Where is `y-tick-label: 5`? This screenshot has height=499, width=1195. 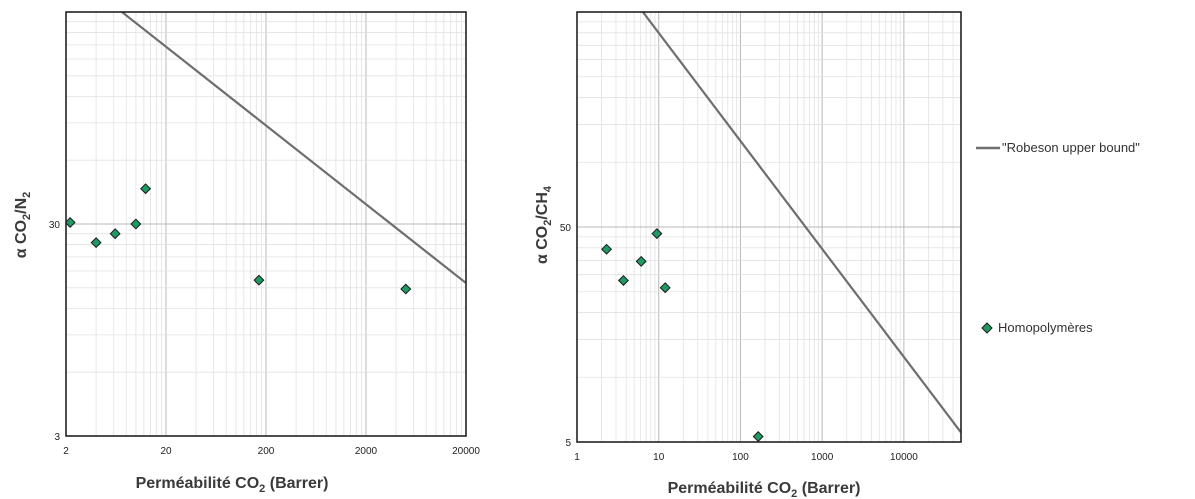 y-tick-label: 5 is located at coordinates (568, 443).